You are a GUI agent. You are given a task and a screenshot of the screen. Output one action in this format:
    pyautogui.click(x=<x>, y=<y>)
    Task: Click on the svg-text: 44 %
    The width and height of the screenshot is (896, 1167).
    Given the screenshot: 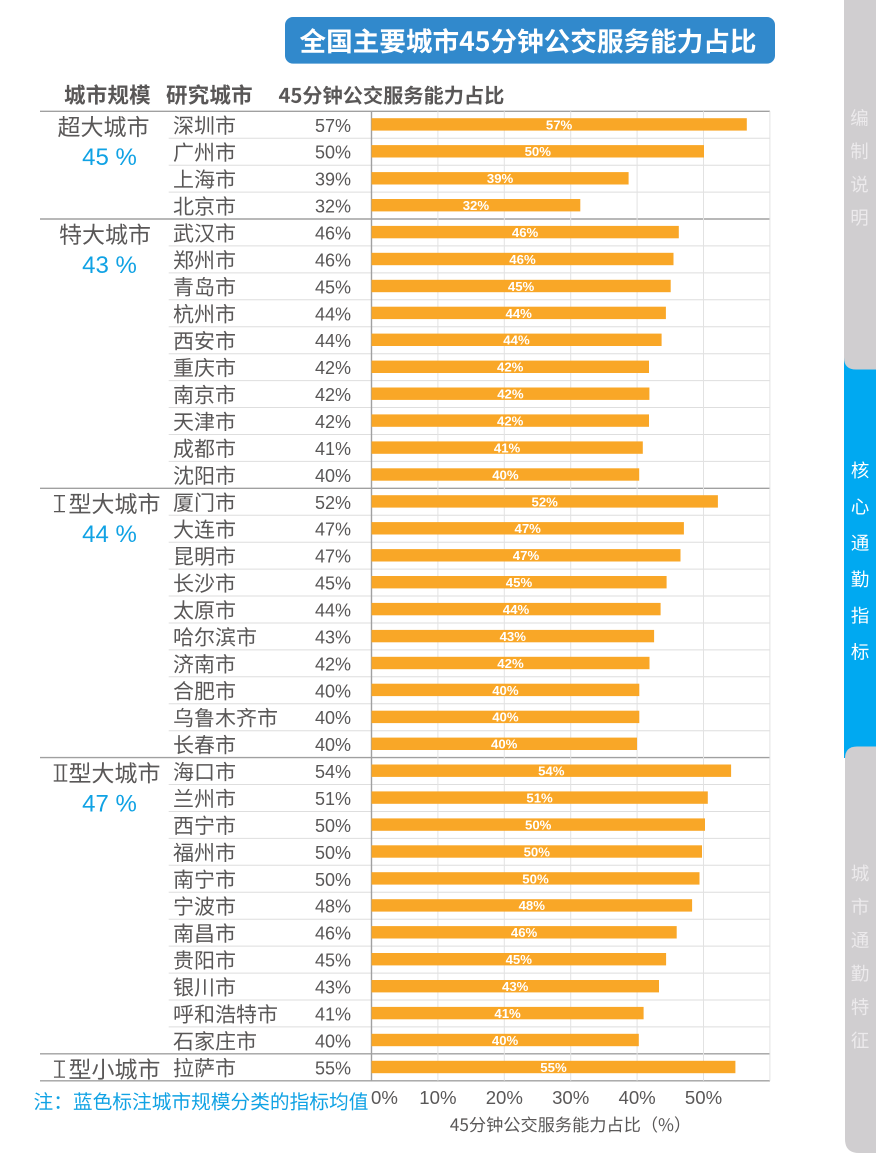 What is the action you would take?
    pyautogui.click(x=109, y=534)
    